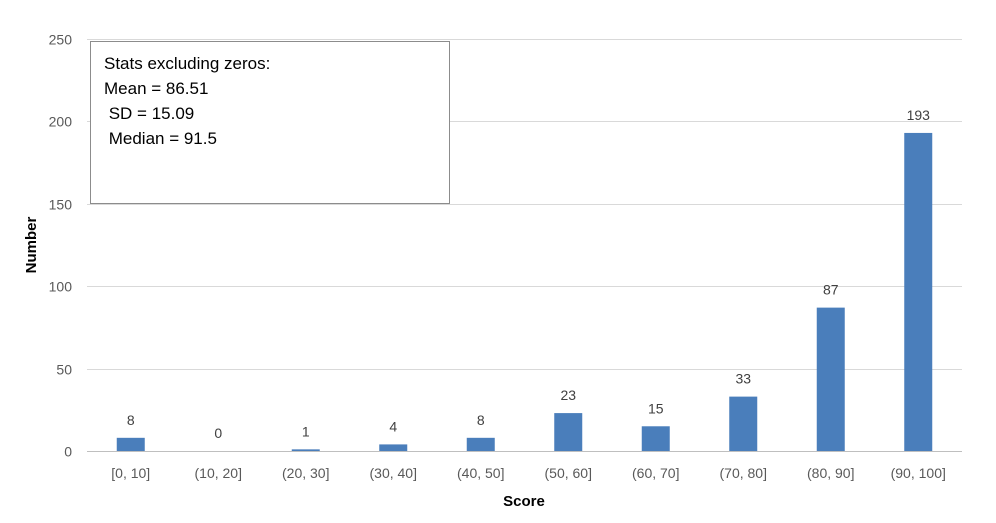 The width and height of the screenshot is (996, 523). What do you see at coordinates (64, 370) in the screenshot?
I see `y-tick-label: 50` at bounding box center [64, 370].